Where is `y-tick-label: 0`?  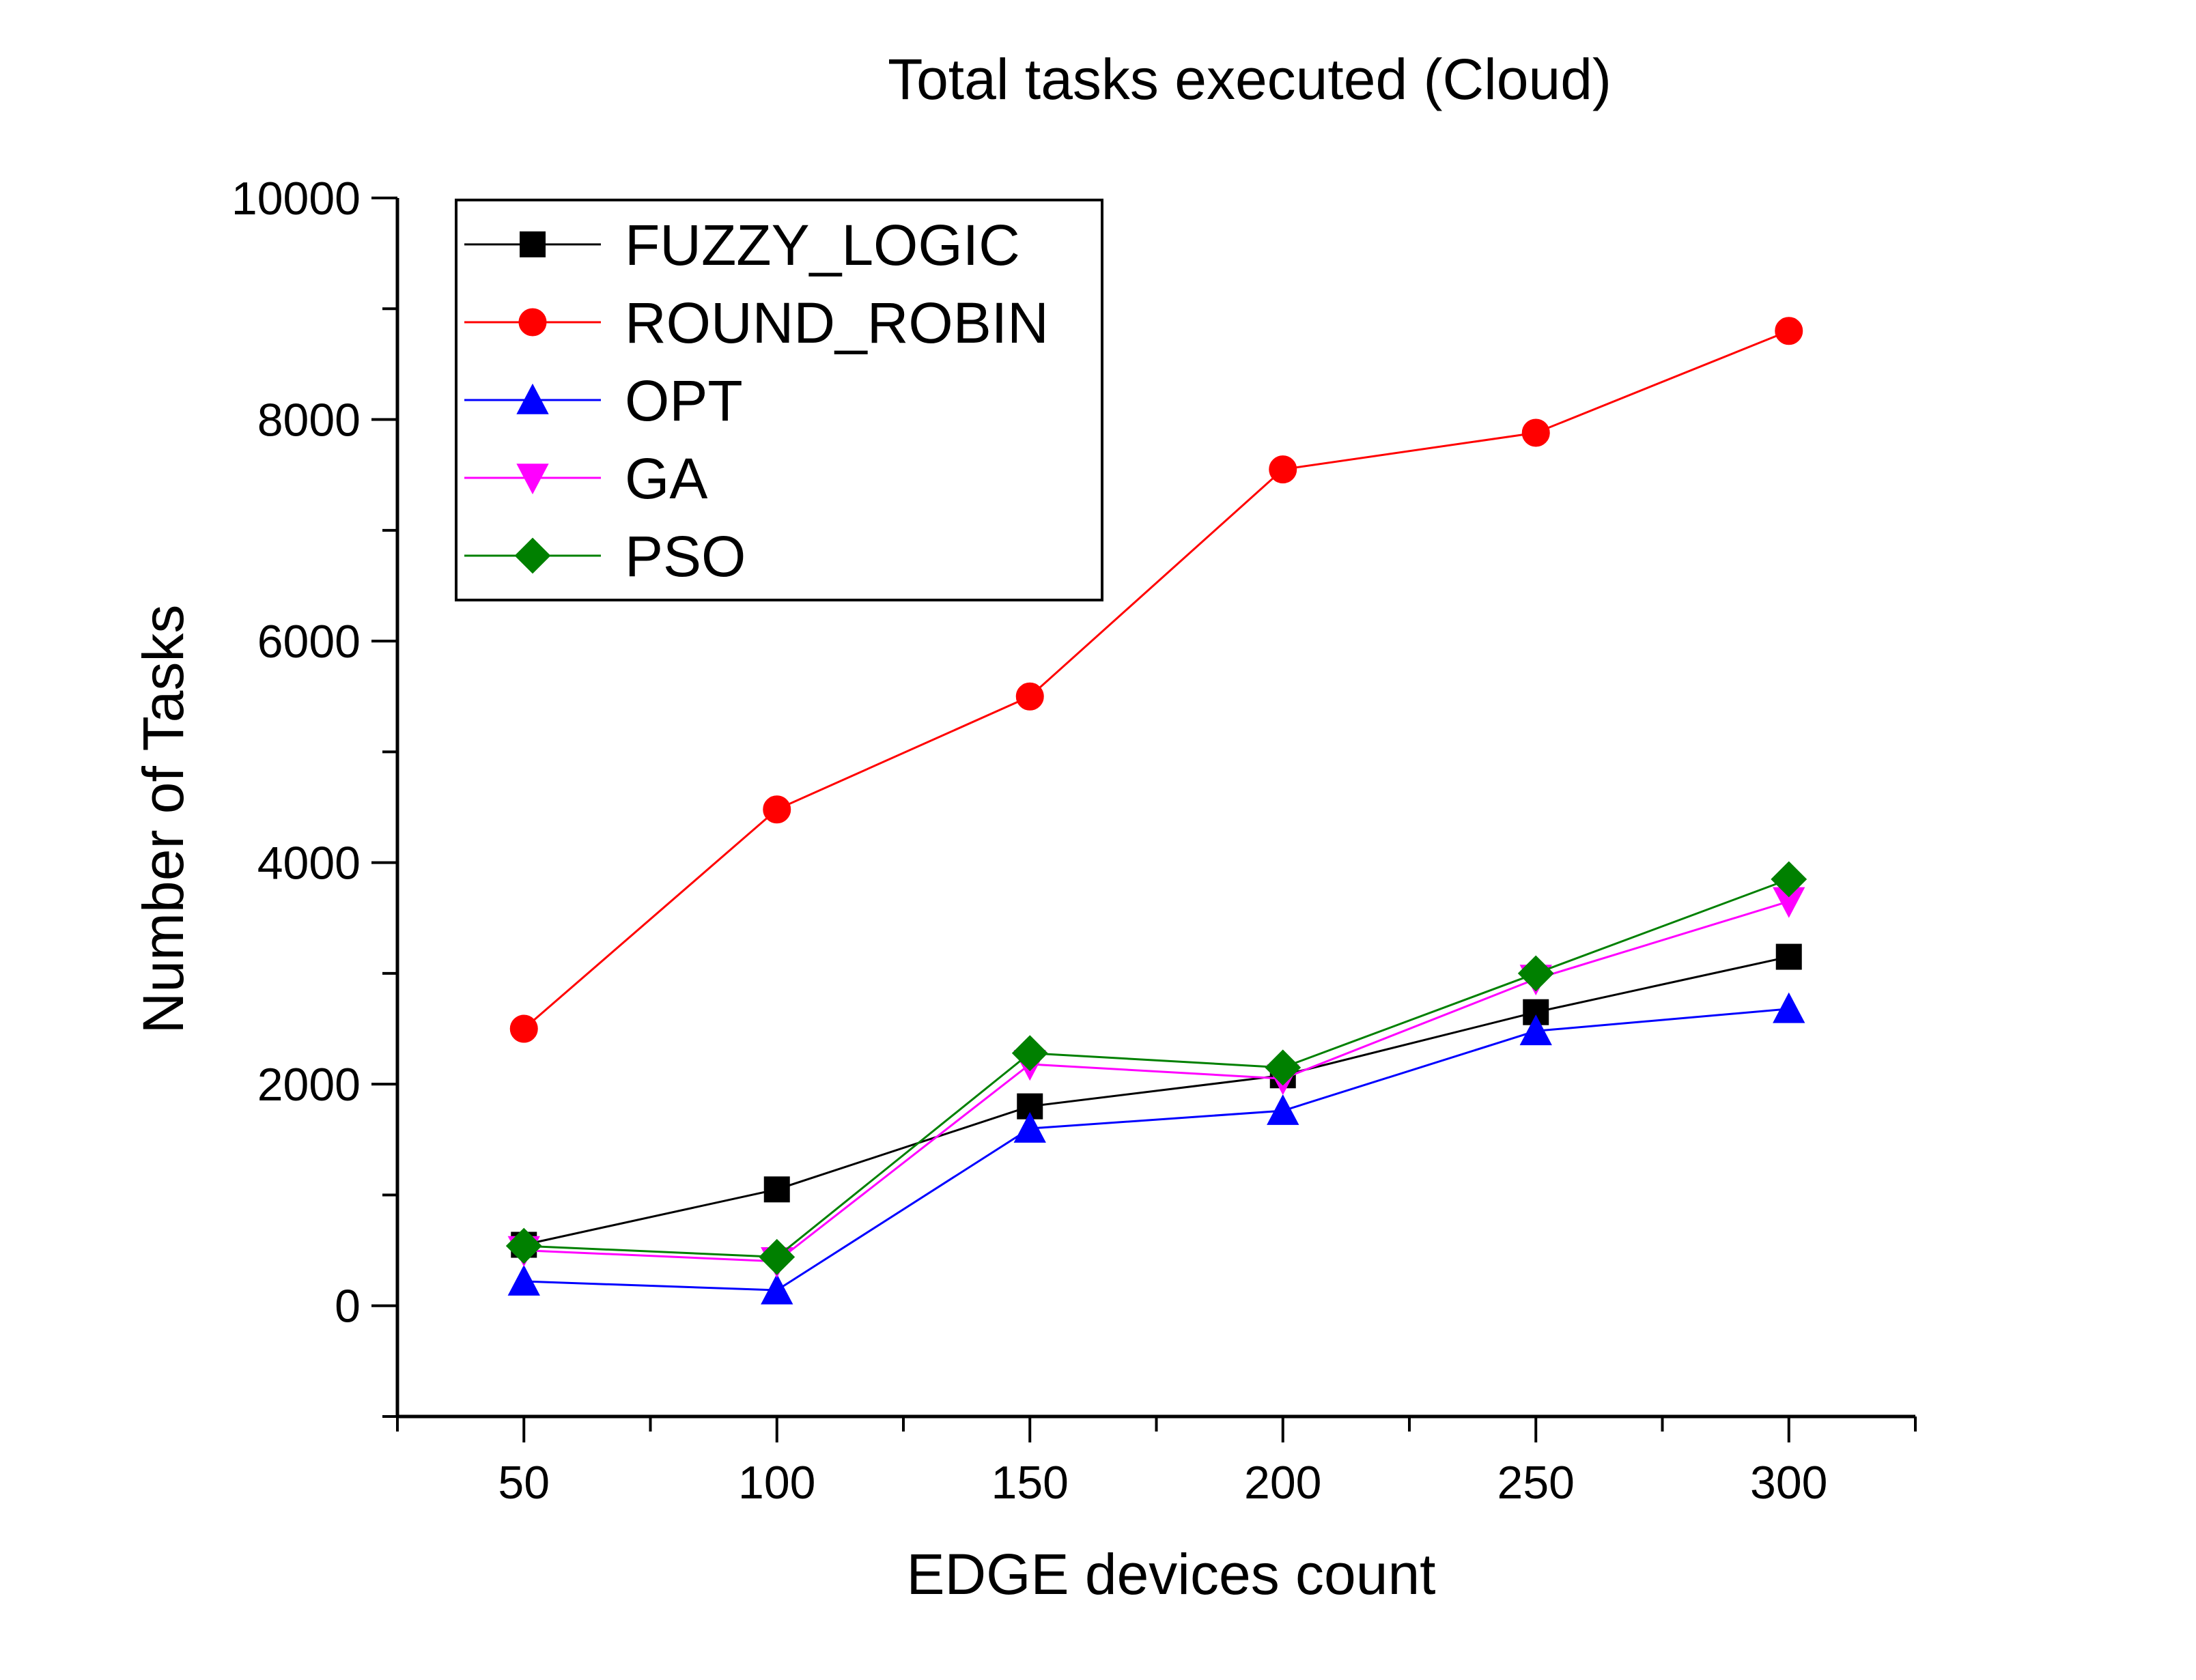
y-tick-label: 0 is located at coordinates (348, 1307).